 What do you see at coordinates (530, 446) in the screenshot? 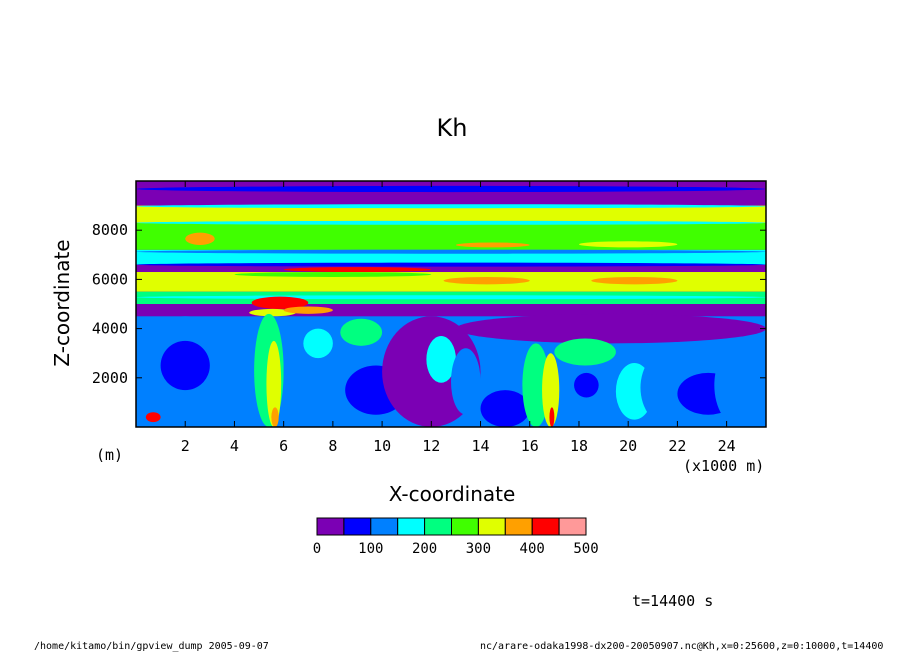
I see `x-tick-label: 16` at bounding box center [530, 446].